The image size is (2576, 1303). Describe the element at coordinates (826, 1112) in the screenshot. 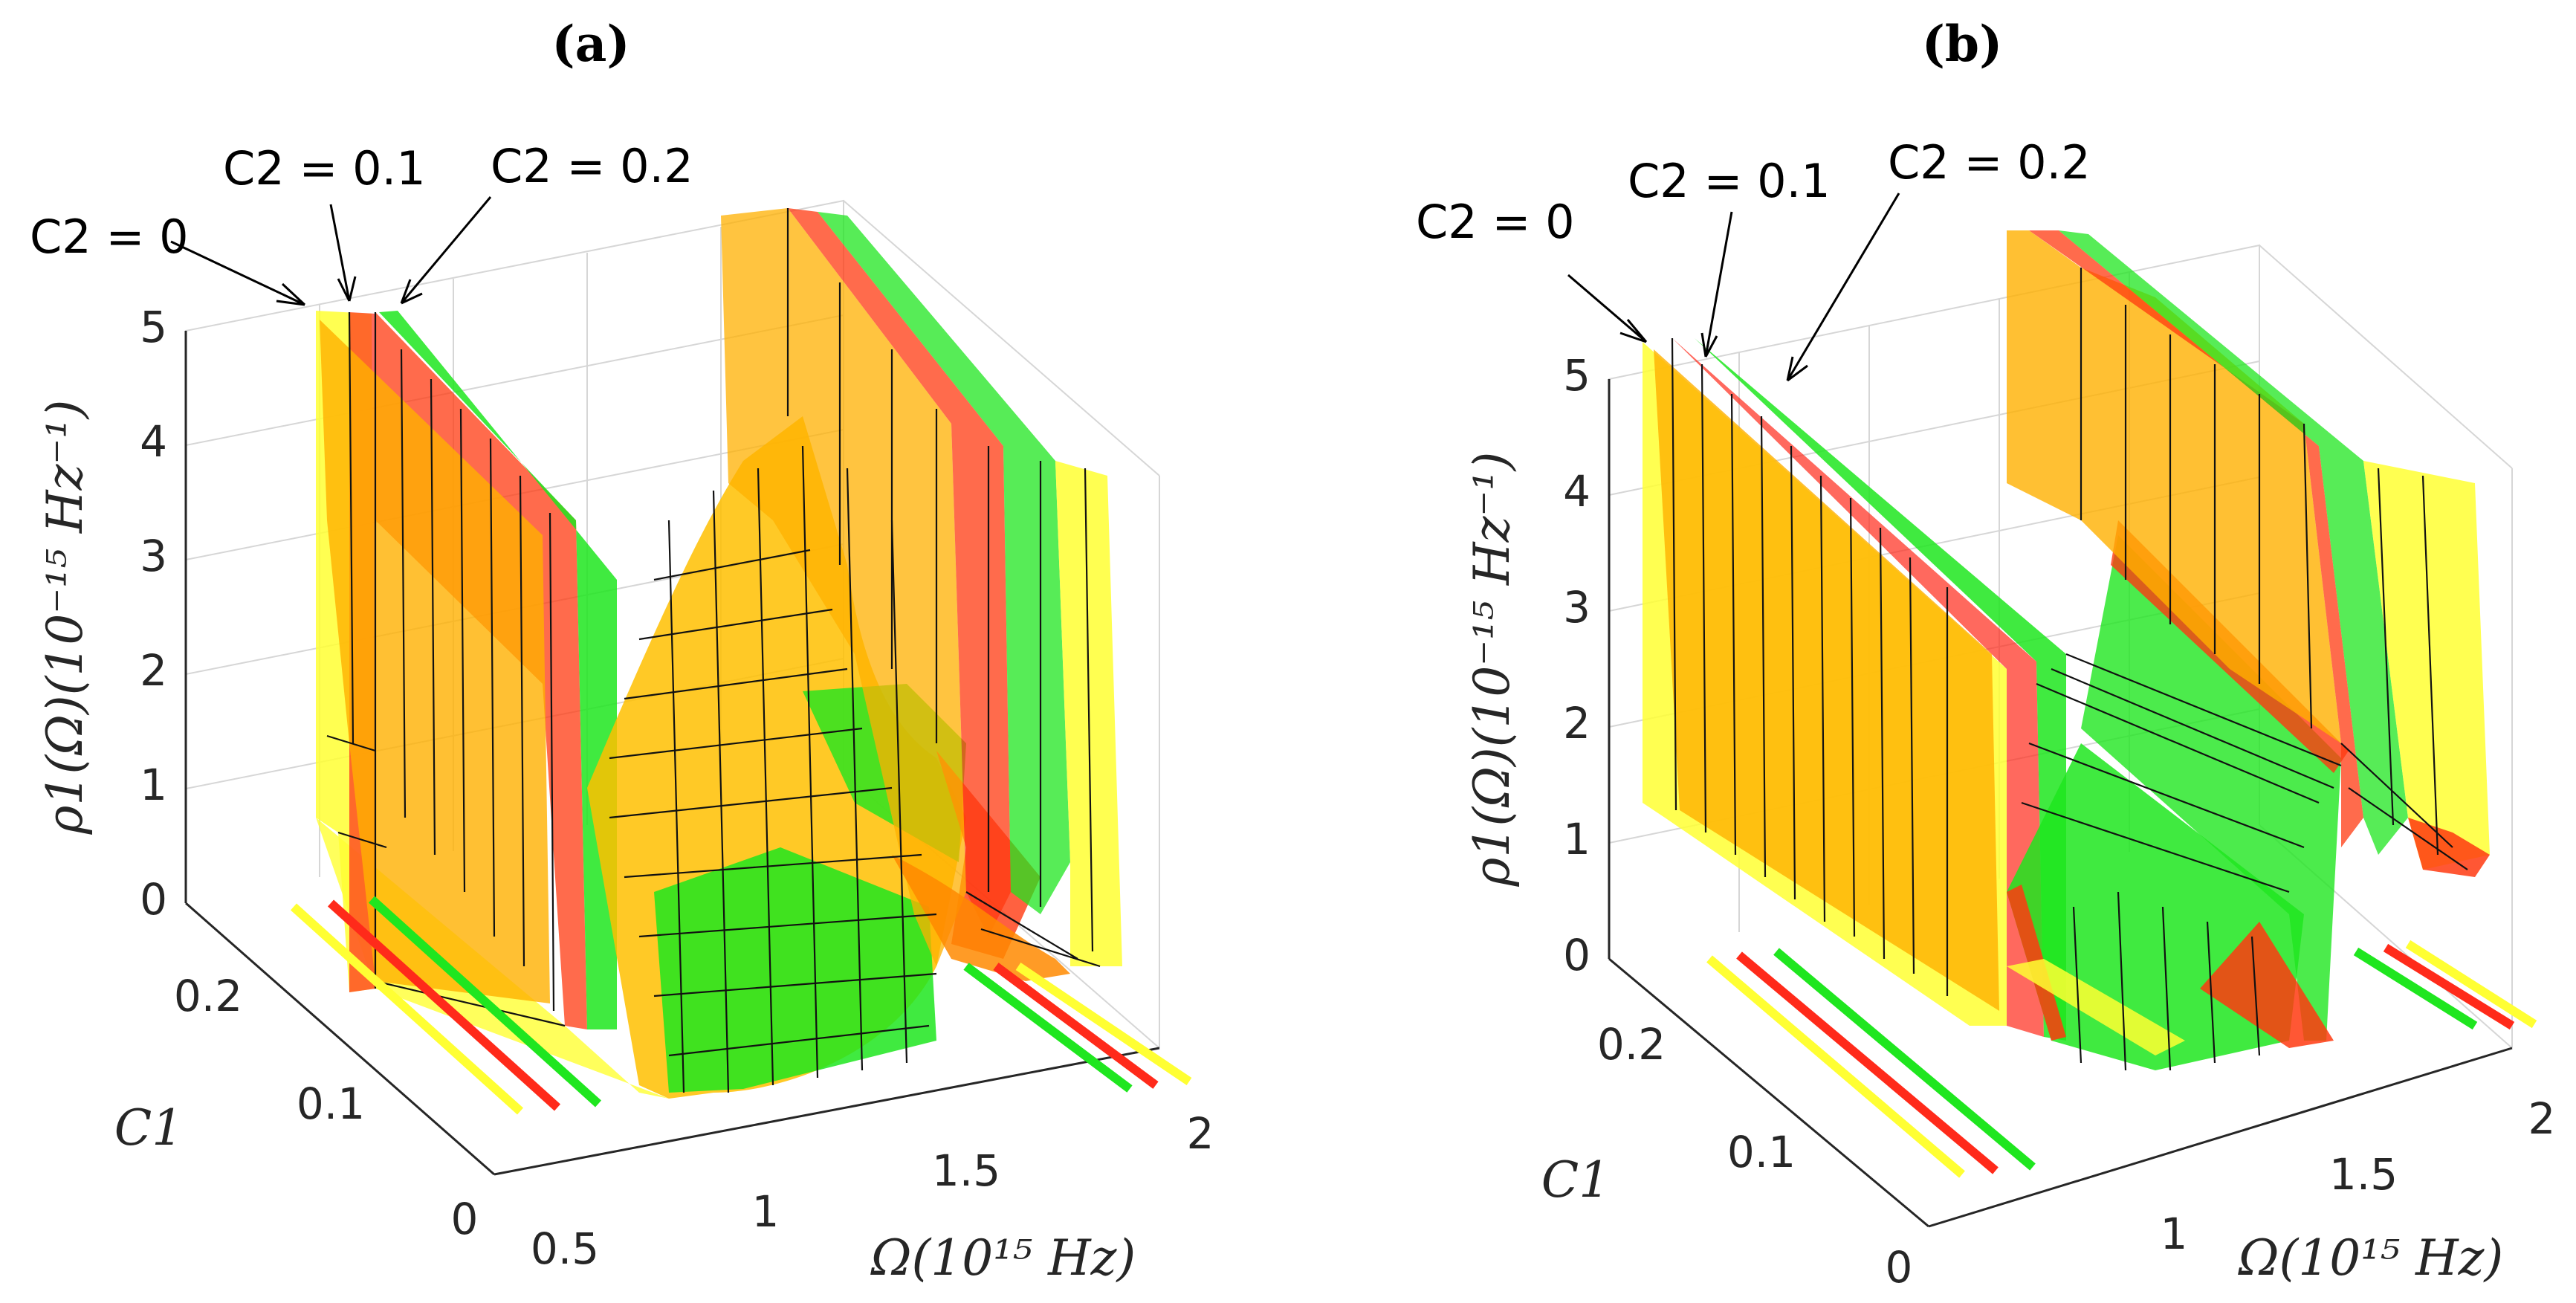

I see `panel-a-omega-axis` at that location.